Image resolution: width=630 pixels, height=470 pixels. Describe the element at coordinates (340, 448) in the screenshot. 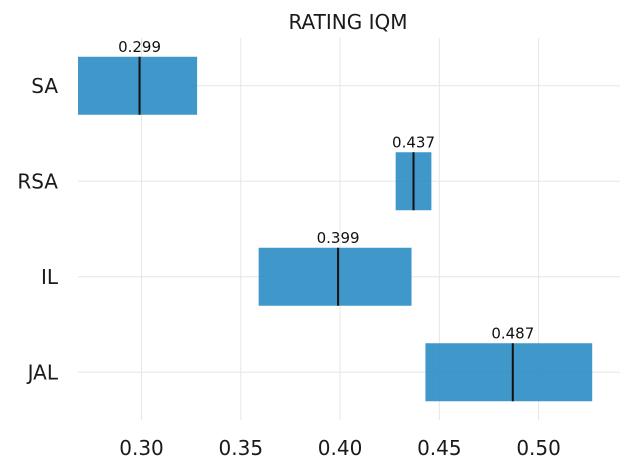

I see `x-tick-label: 0.40` at that location.